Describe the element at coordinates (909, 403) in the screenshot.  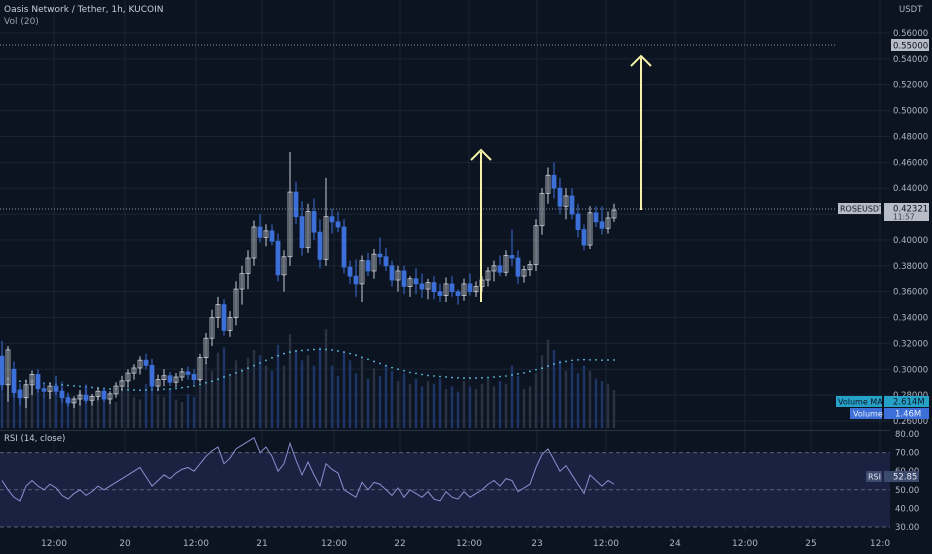
I see `svg-text: 2.614M` at that location.